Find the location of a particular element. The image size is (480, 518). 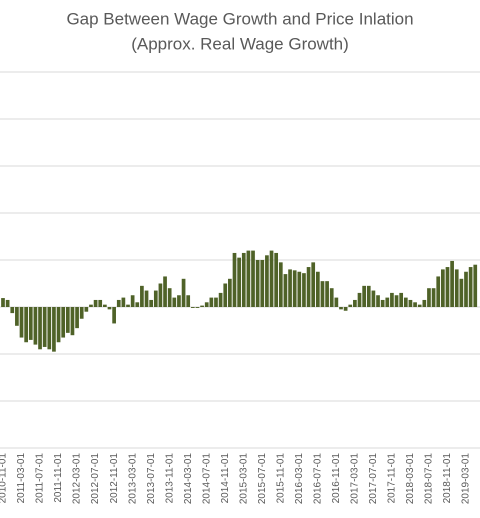

x-tick-label: 2015-03-01 is located at coordinates (243, 479).